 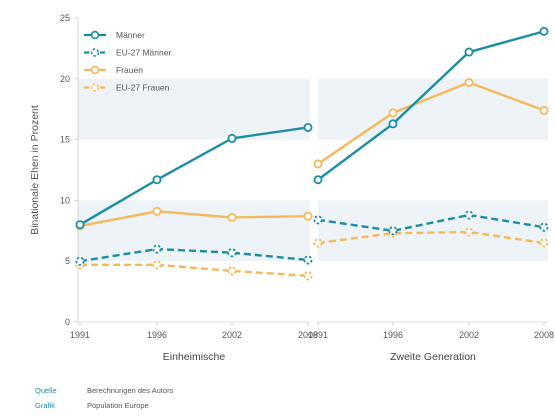 What do you see at coordinates (67, 322) in the screenshot?
I see `y-tick-label-0: 0` at bounding box center [67, 322].